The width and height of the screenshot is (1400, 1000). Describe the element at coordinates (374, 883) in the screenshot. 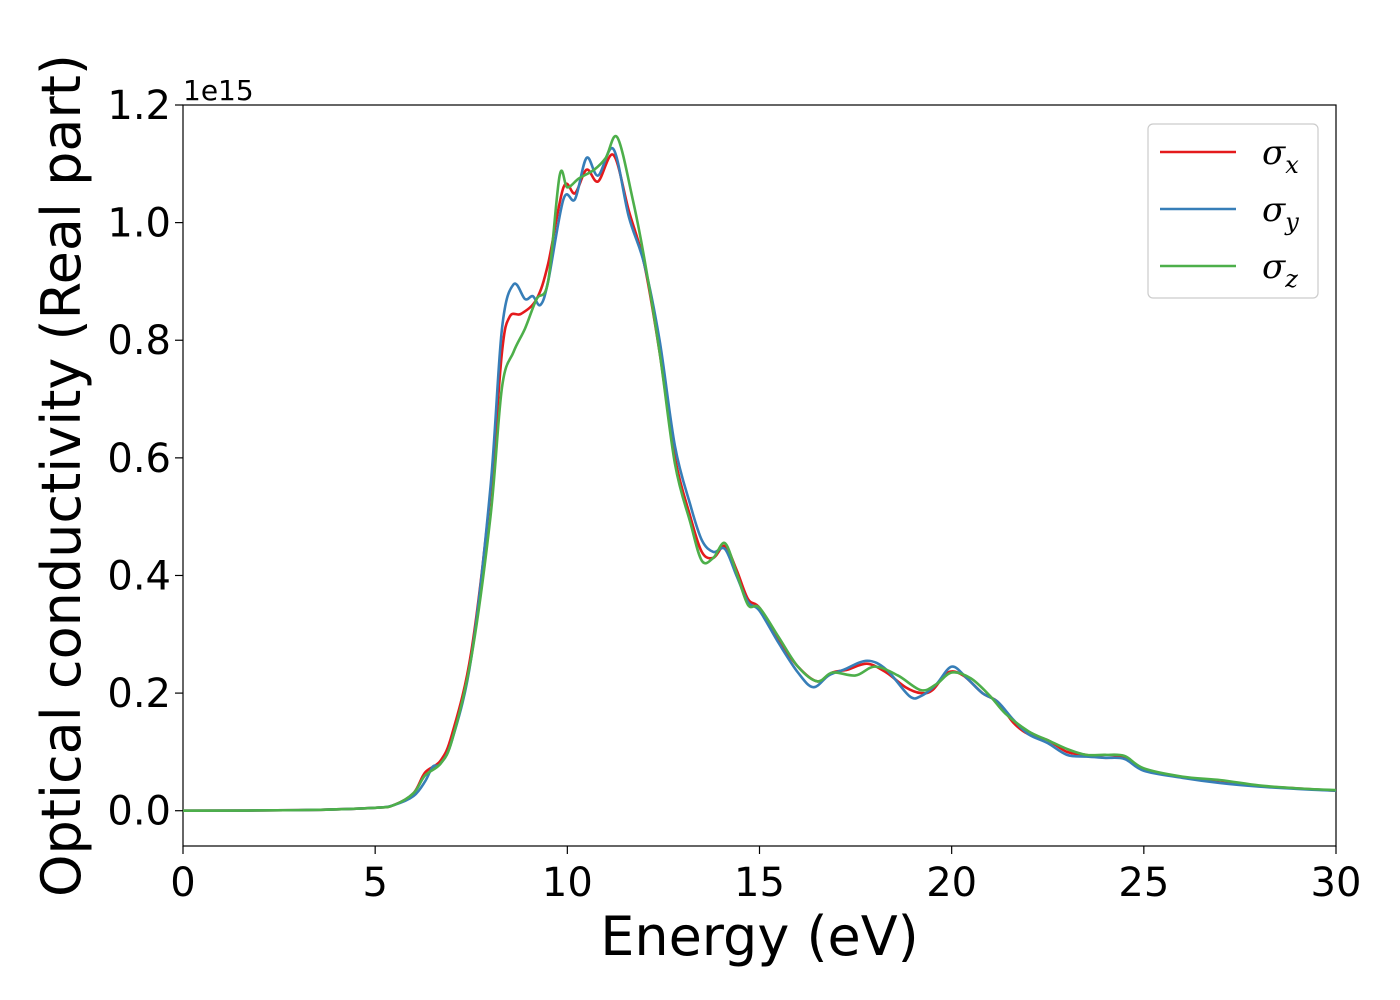

I see `x-tick-label: 5` at that location.